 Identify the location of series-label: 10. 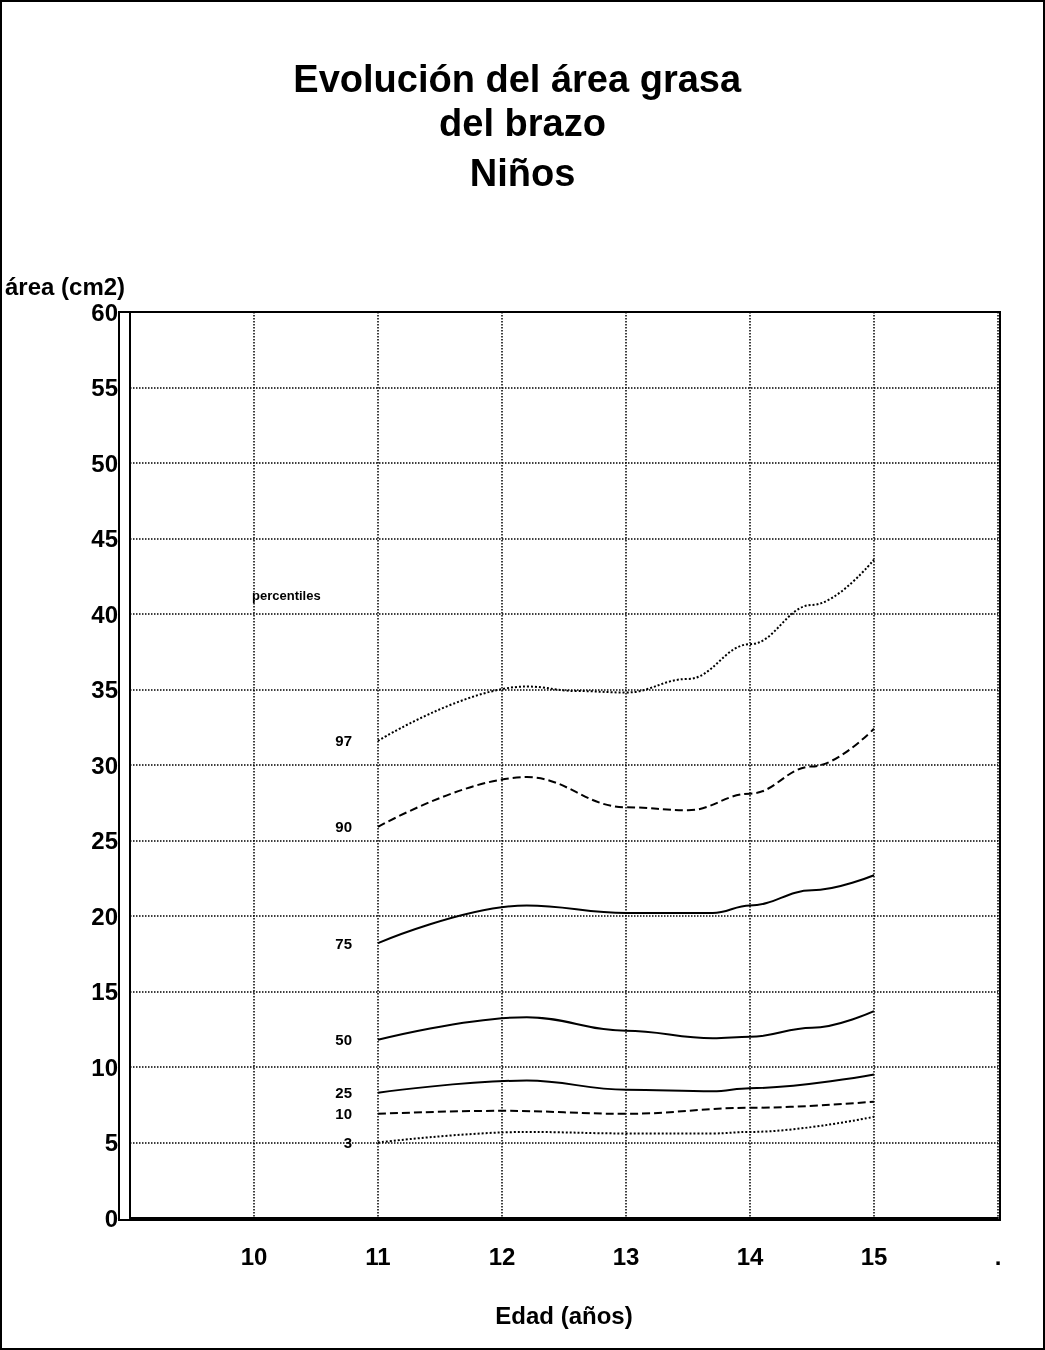
(343, 1114).